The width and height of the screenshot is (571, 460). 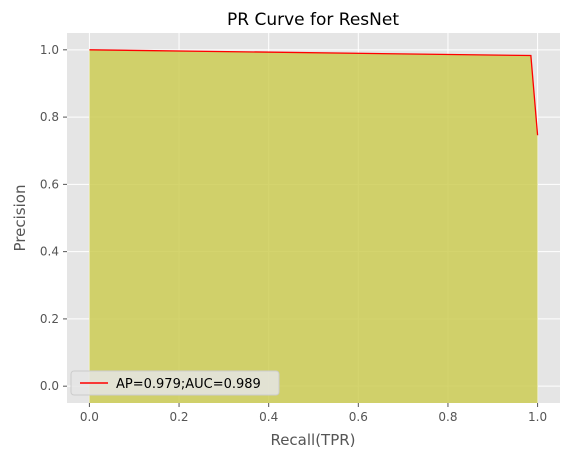 What do you see at coordinates (53, 218) in the screenshot?
I see `y-axis-ticks: 0.0 0.2 0.4 0.6 0.8 1.0` at bounding box center [53, 218].